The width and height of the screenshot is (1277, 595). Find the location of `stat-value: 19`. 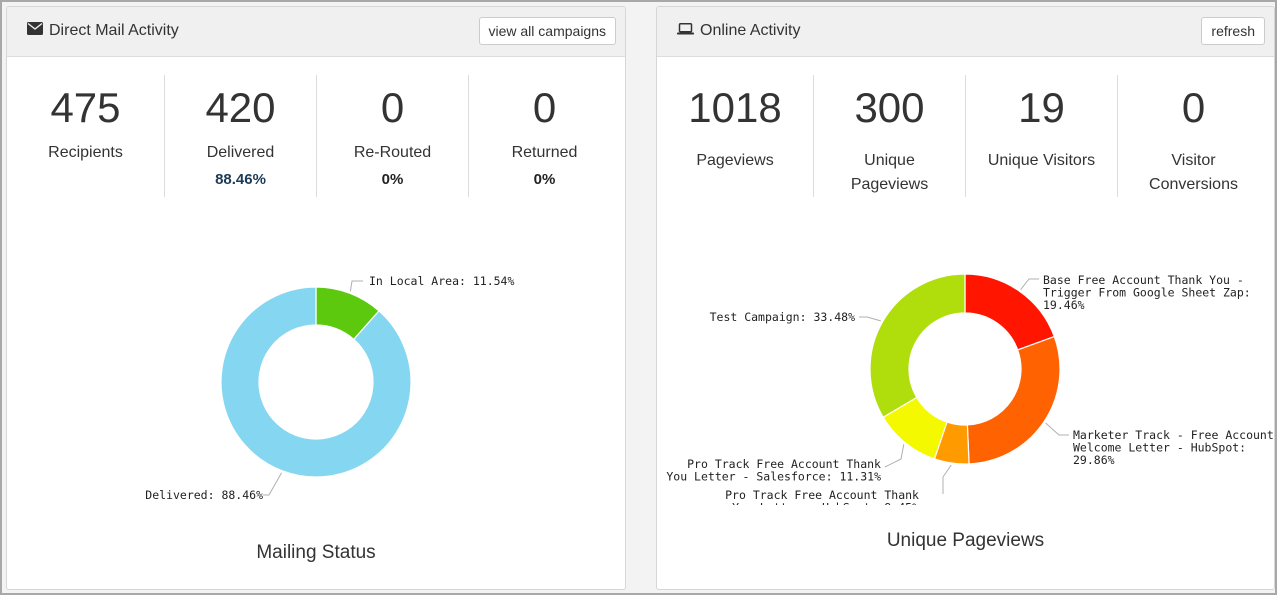

stat-value: 19 is located at coordinates (1041, 107).